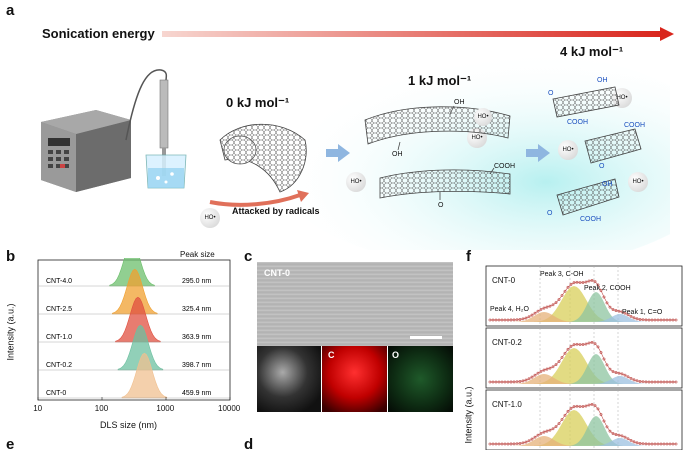 This screenshot has width=686, height=453. Describe the element at coordinates (468, 415) in the screenshot. I see `panel-f-ylabel: Intensity (a.u.)` at that location.